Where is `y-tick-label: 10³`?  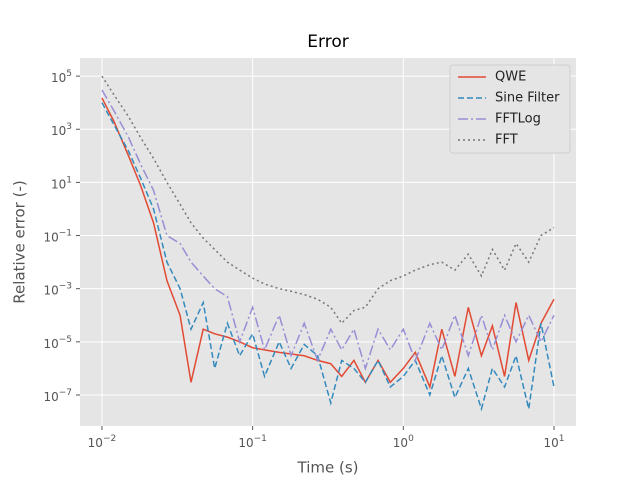
y-tick-label: 10³ is located at coordinates (61, 130).